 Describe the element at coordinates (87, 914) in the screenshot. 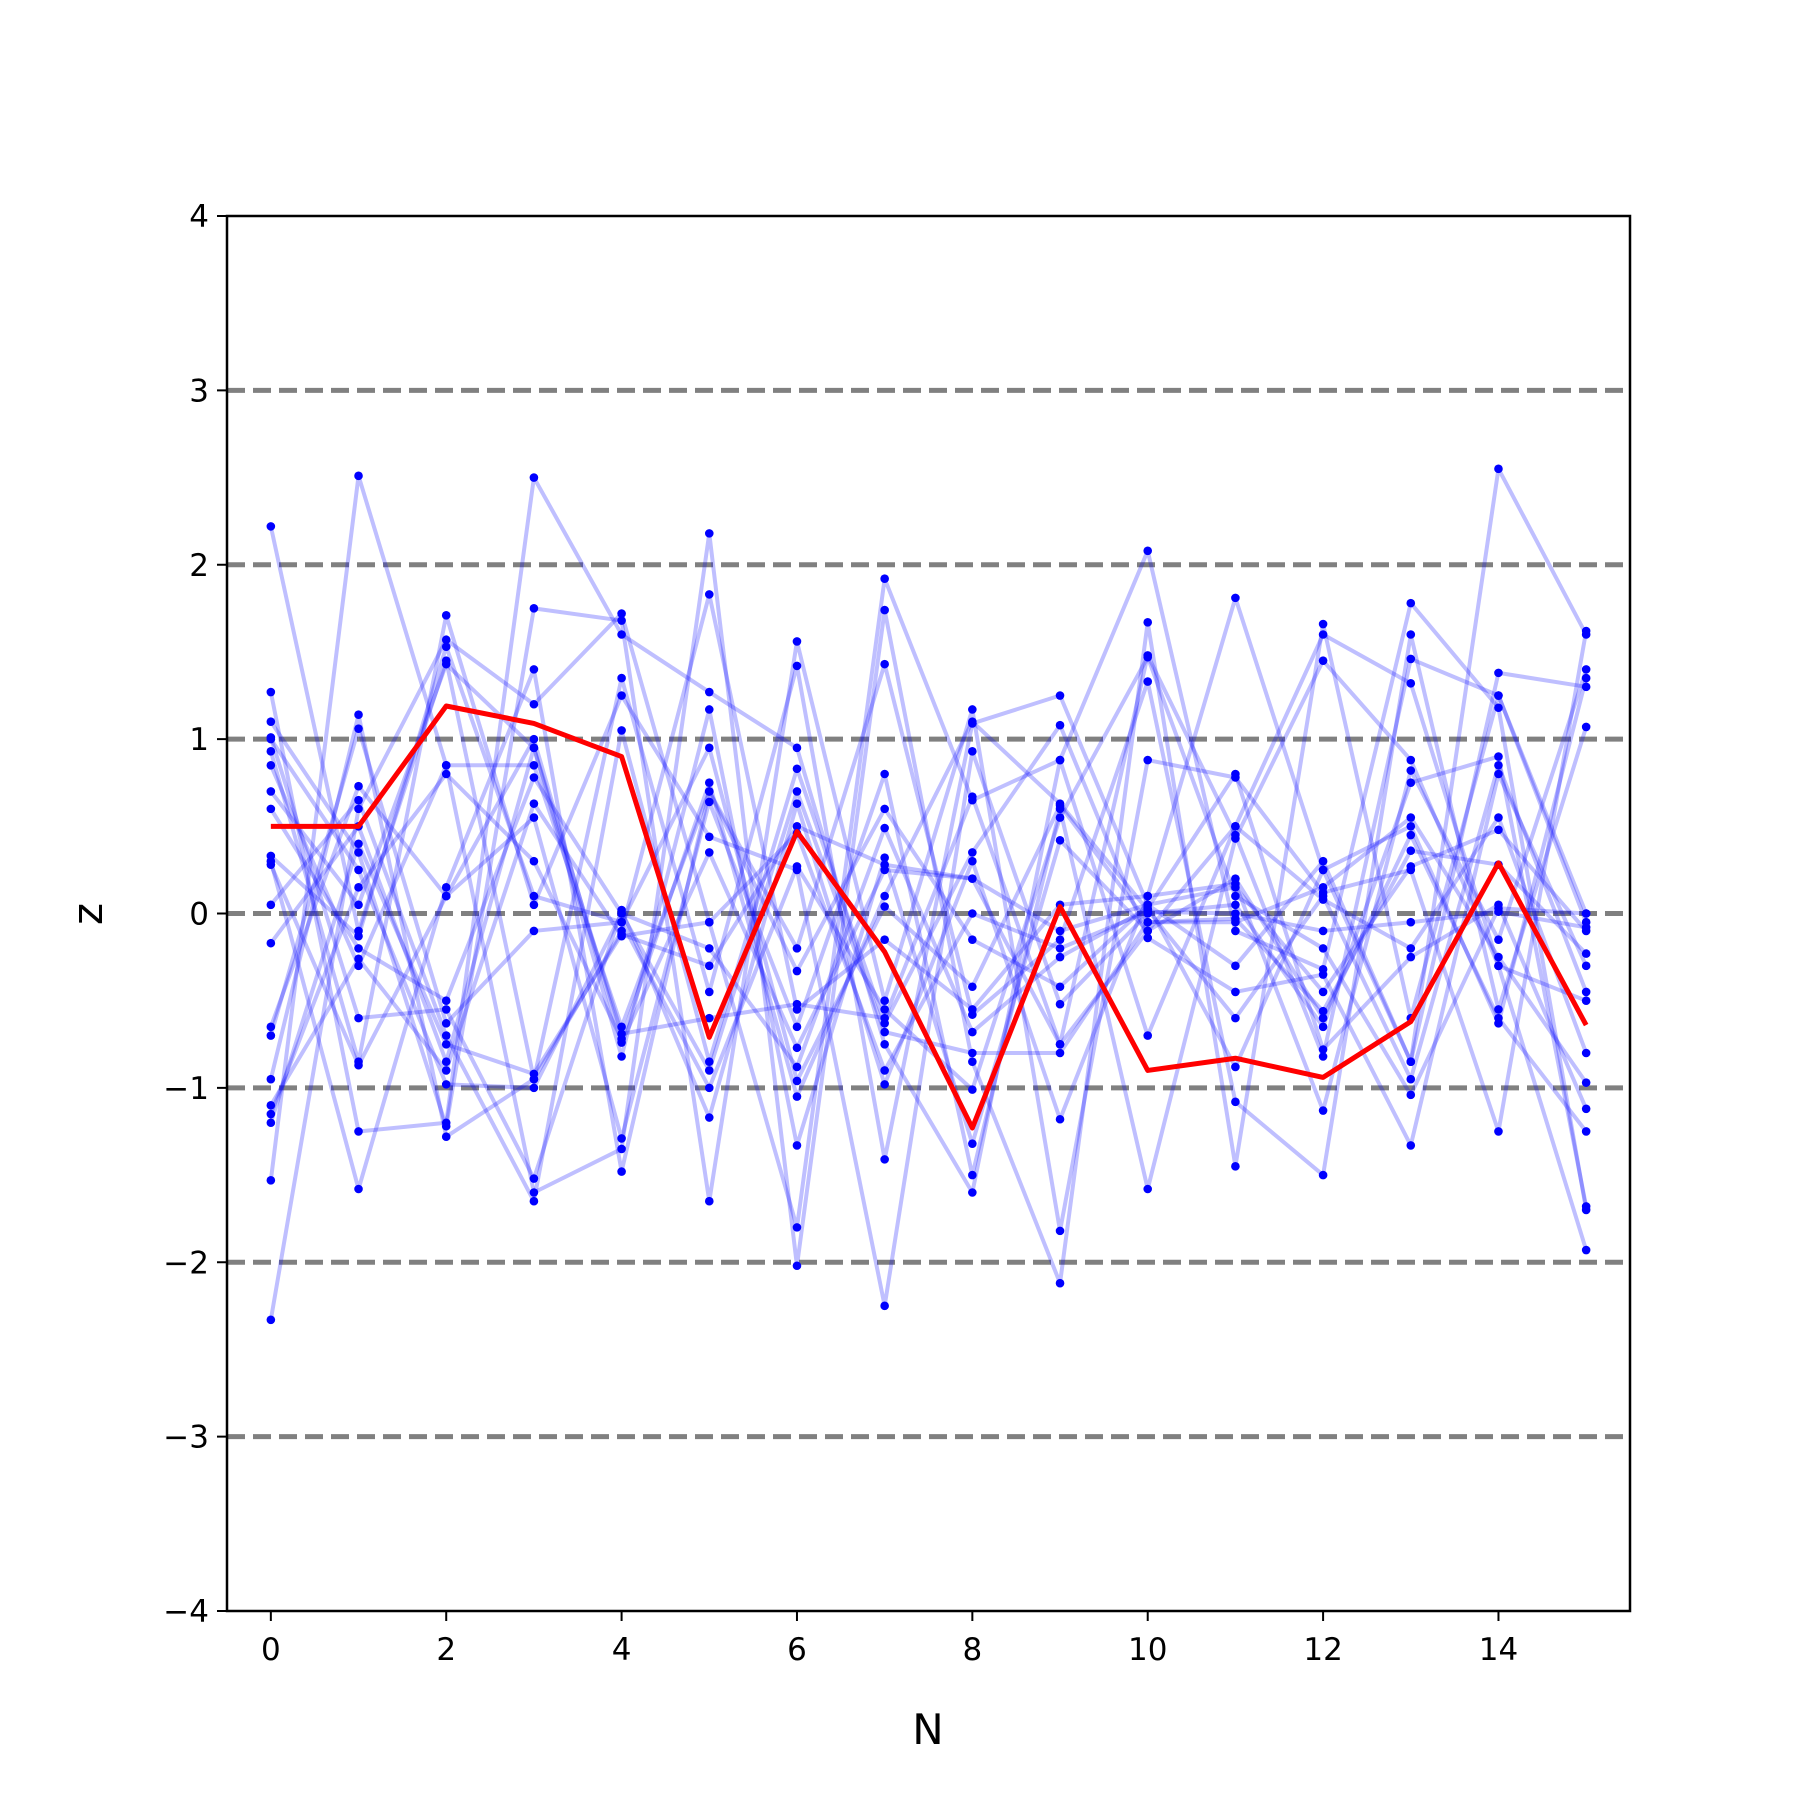

I see `y-axis-title: z` at that location.